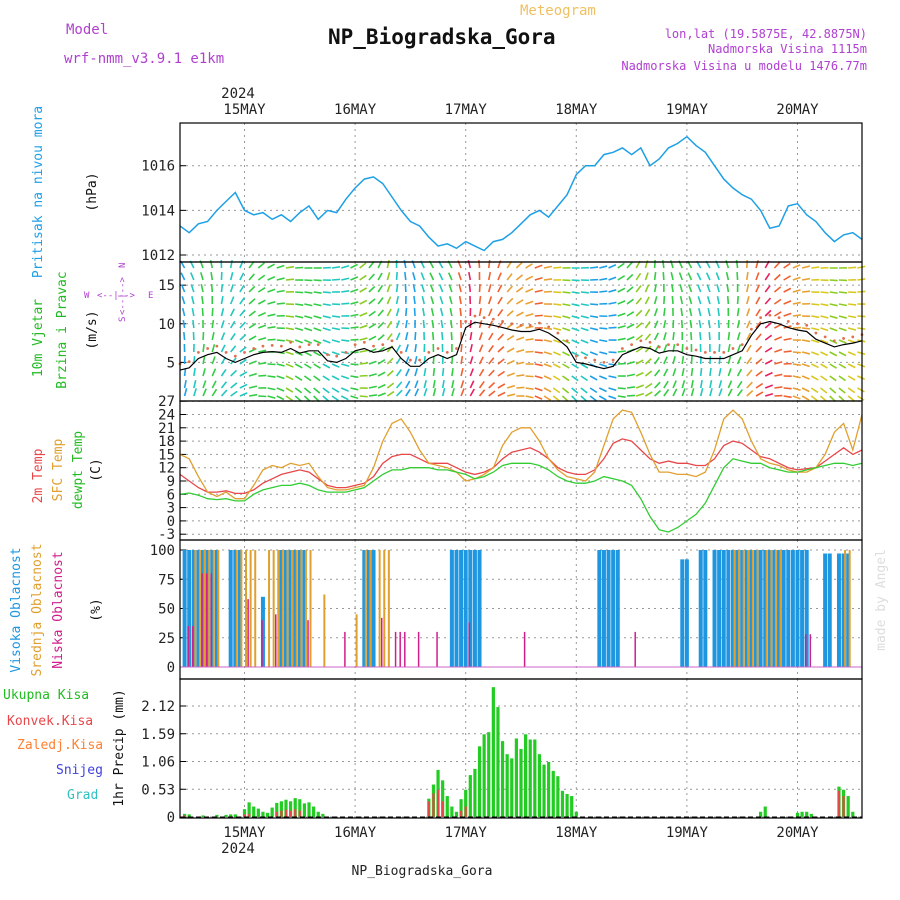 This screenshot has width=900, height=900. What do you see at coordinates (158, 256) in the screenshot?
I see `y-tick-label: 1012` at bounding box center [158, 256].